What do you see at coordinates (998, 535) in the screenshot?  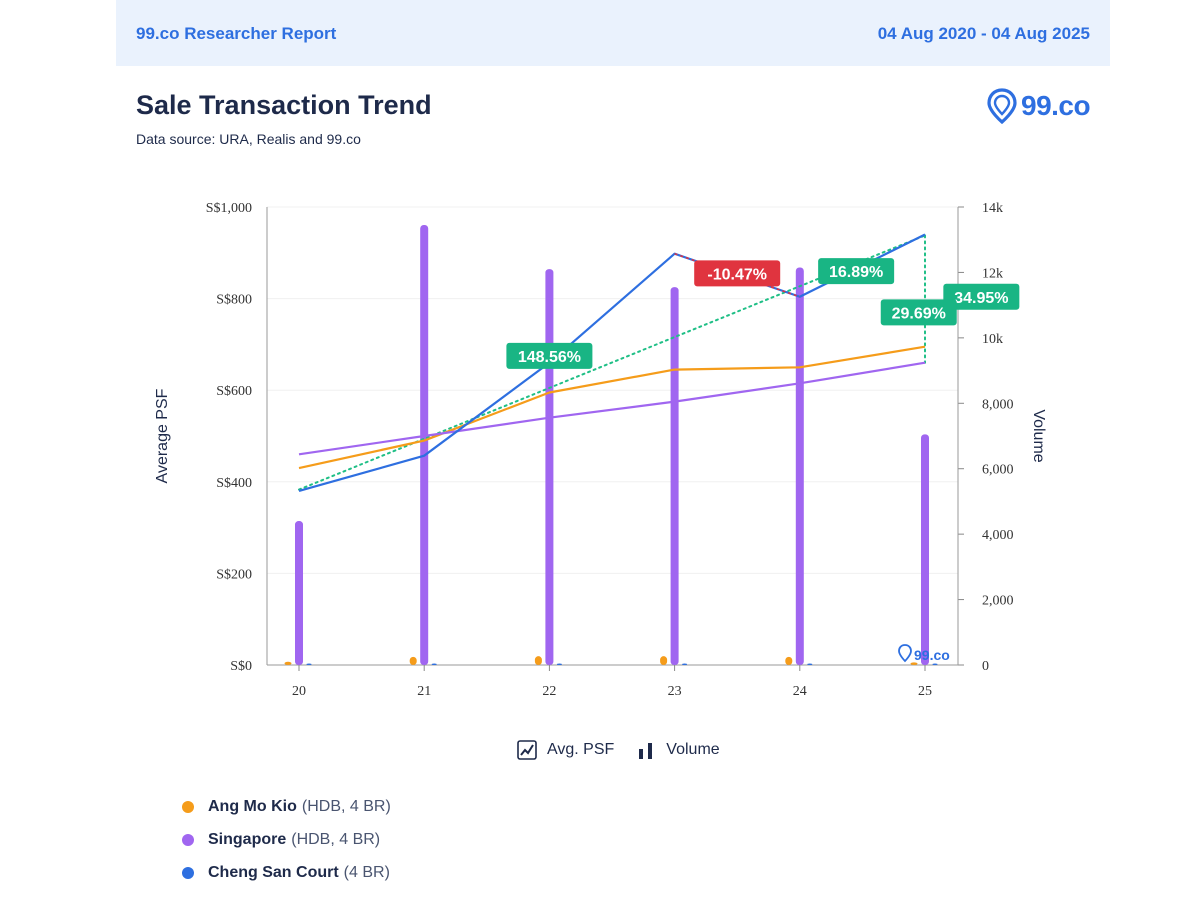 I see `y-right-tick-label: 4,000` at bounding box center [998, 535].